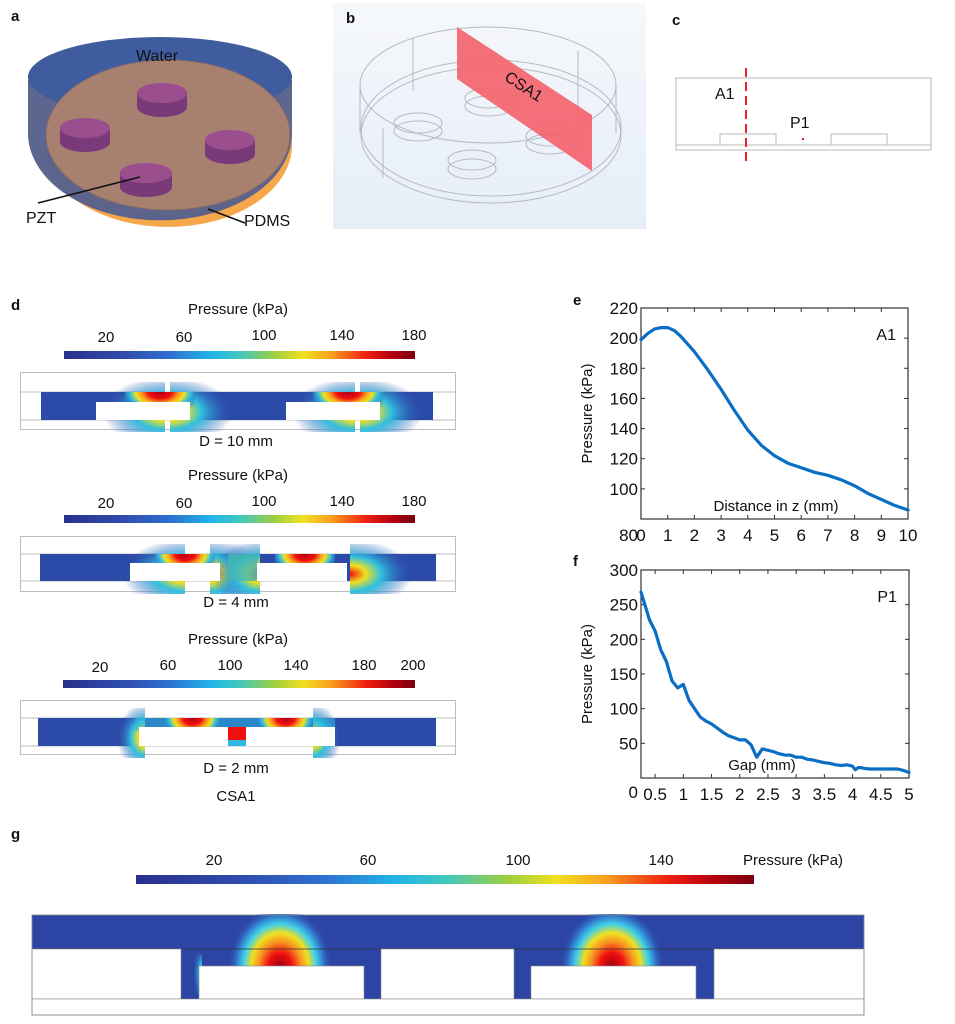  Describe the element at coordinates (624, 674) in the screenshot. I see `y-tick-label: 150` at that location.